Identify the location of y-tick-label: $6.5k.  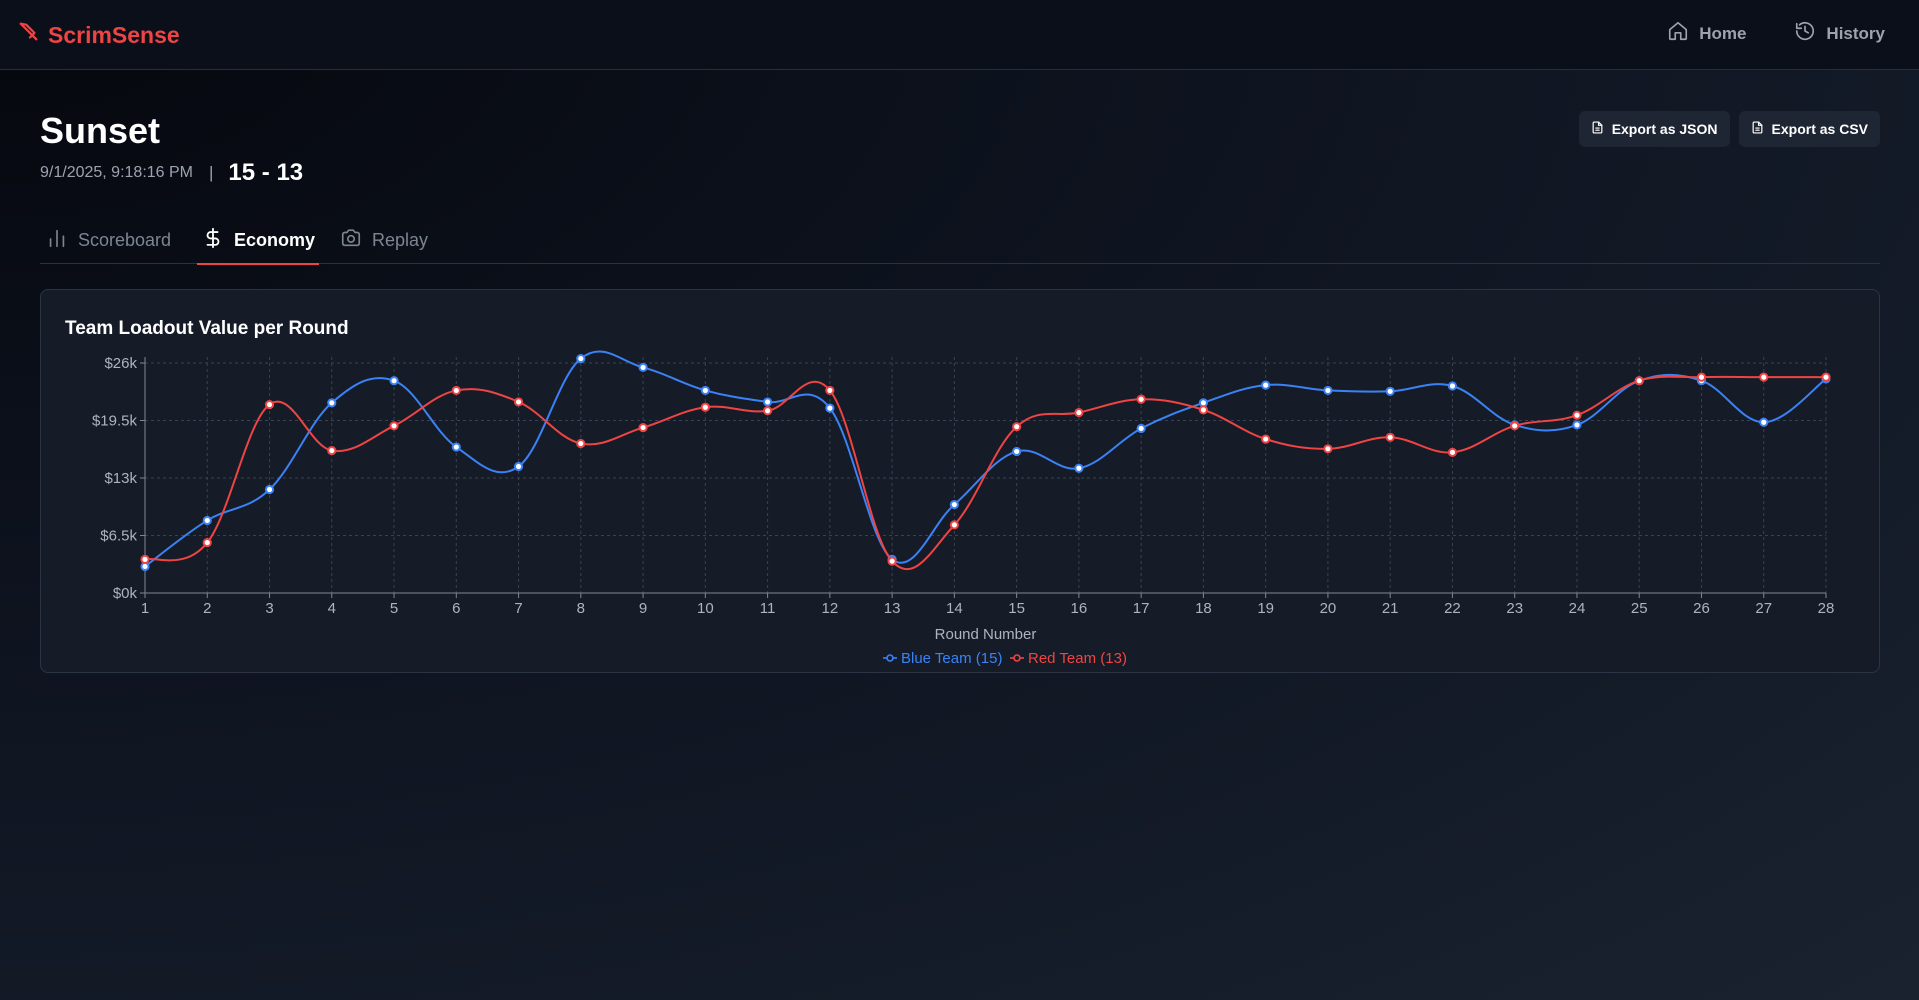
(118, 536).